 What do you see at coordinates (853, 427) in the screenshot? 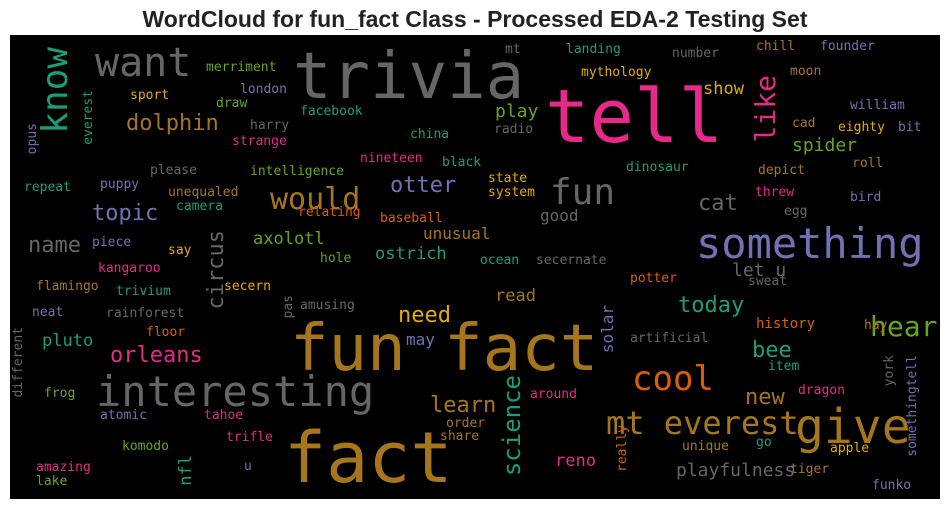
I see `word-give: give` at bounding box center [853, 427].